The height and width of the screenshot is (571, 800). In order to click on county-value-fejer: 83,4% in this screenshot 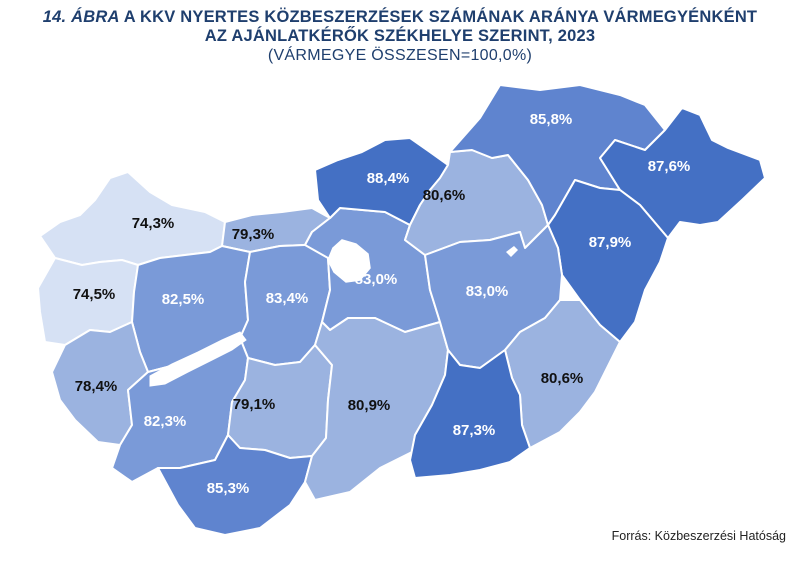, I will do `click(287, 298)`.